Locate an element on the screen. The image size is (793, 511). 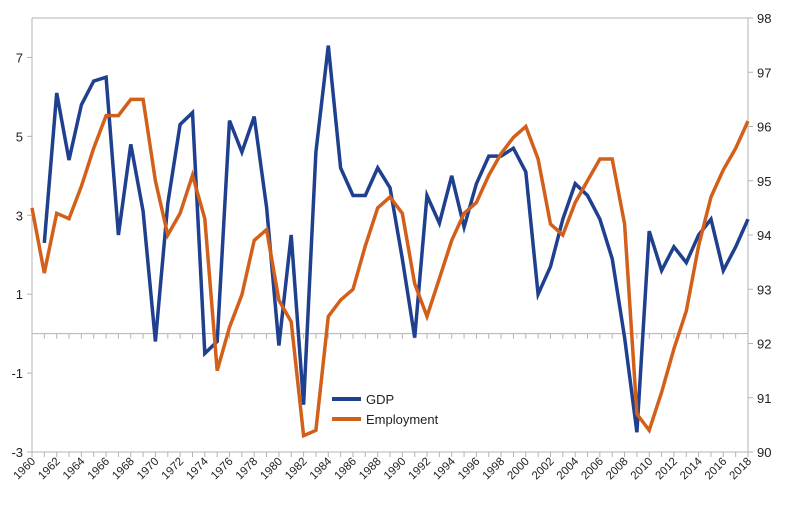
y2-tick-label: 95 is located at coordinates (764, 181).